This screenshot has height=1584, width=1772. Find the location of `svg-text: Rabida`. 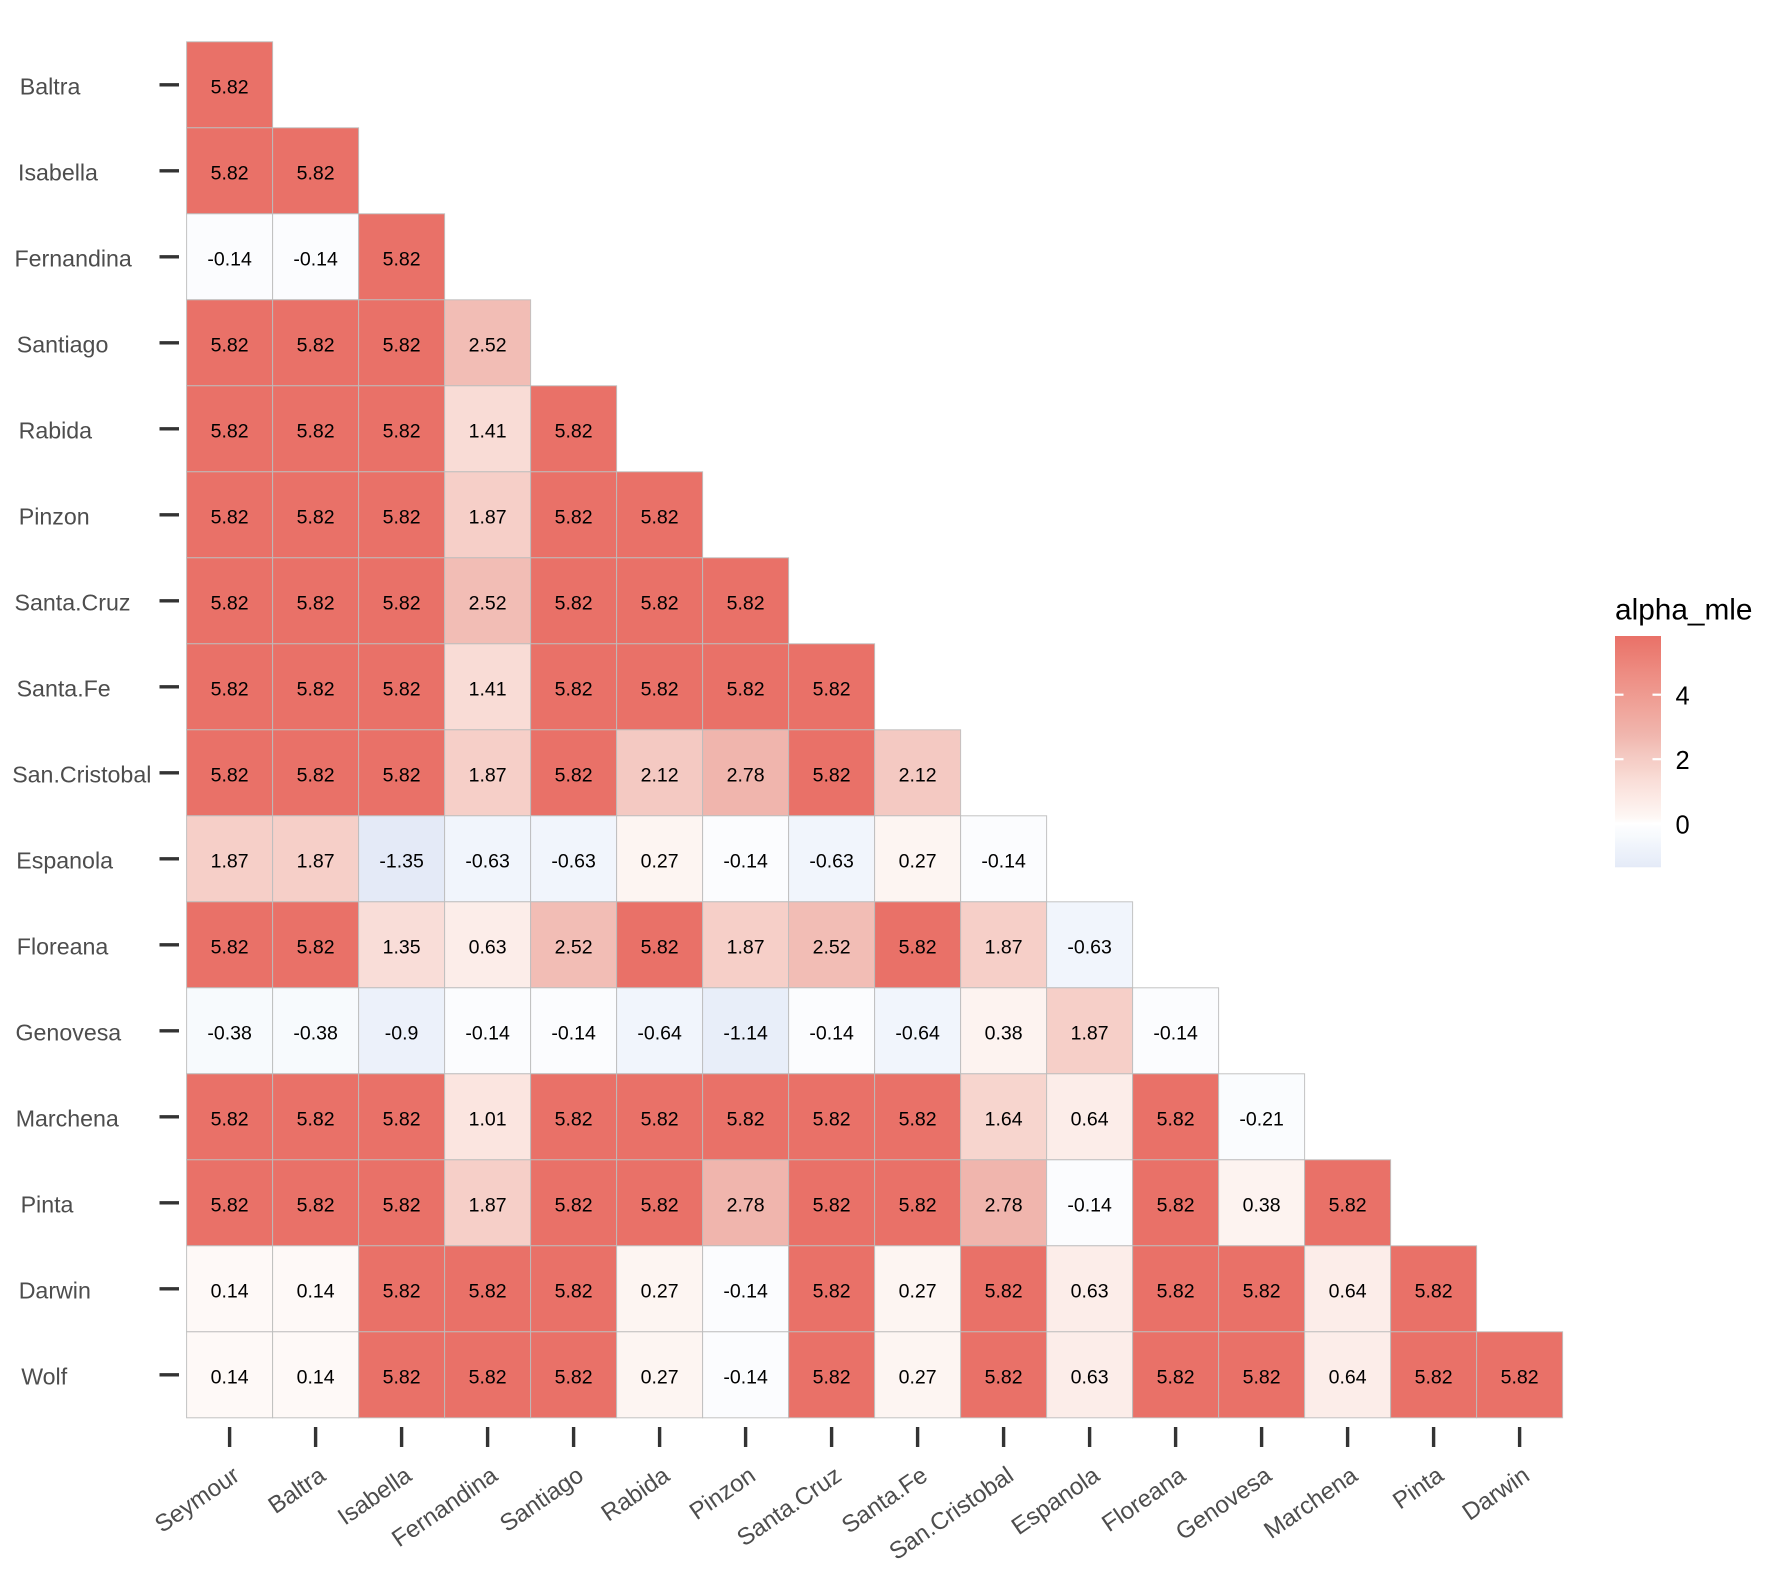

svg-text: Rabida is located at coordinates (56, 430).